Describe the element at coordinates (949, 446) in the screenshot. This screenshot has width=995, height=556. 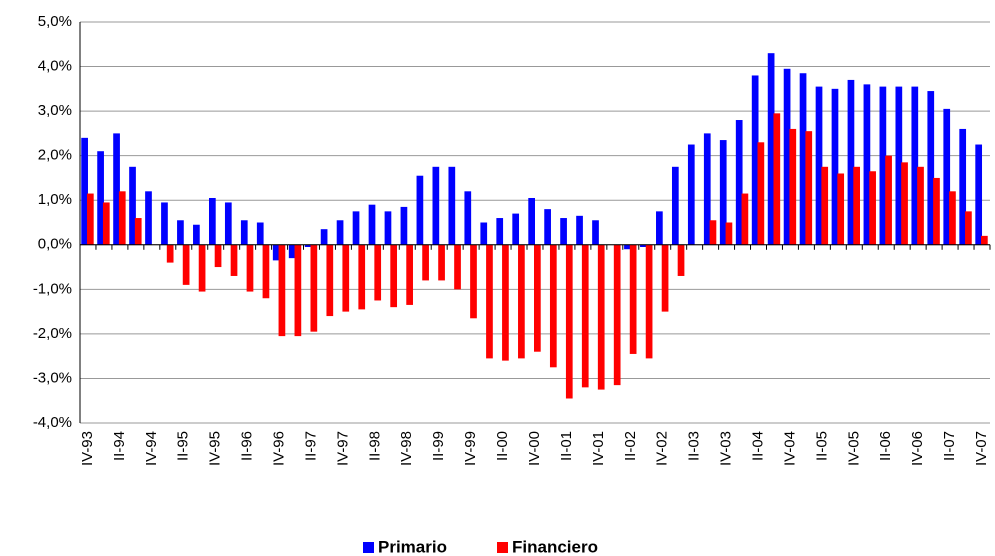
I see `x-tick-label: II-07` at that location.